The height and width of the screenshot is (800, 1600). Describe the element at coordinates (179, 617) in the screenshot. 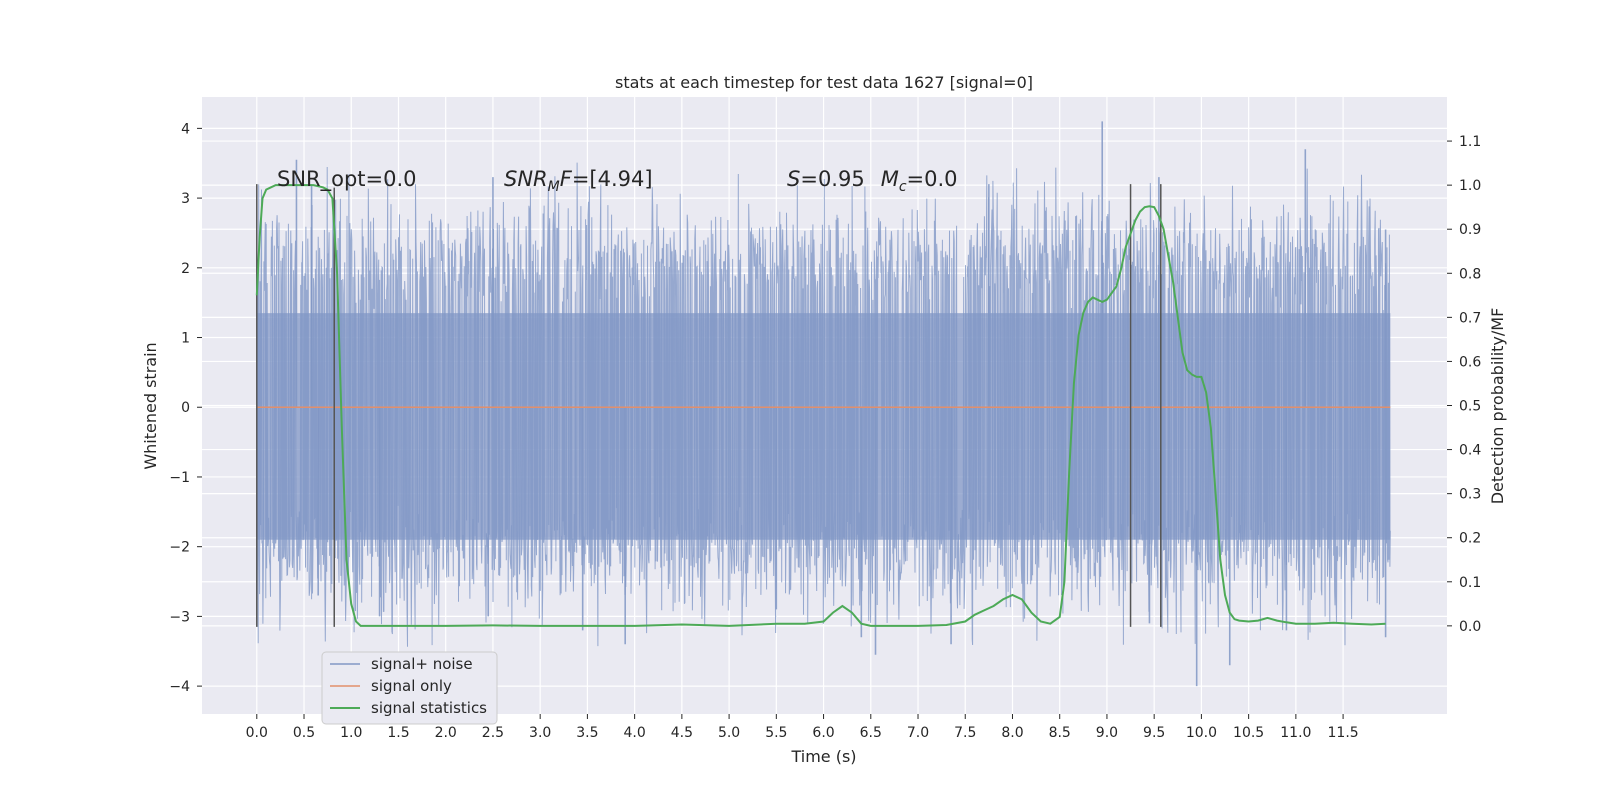

I see `y-tick-label: −3` at that location.